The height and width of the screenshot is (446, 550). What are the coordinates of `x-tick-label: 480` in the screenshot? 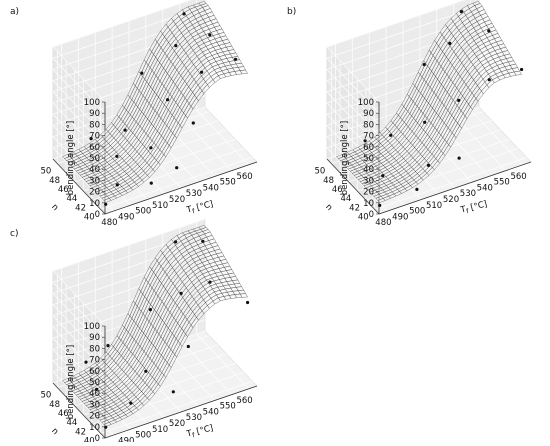 It's located at (383, 223).